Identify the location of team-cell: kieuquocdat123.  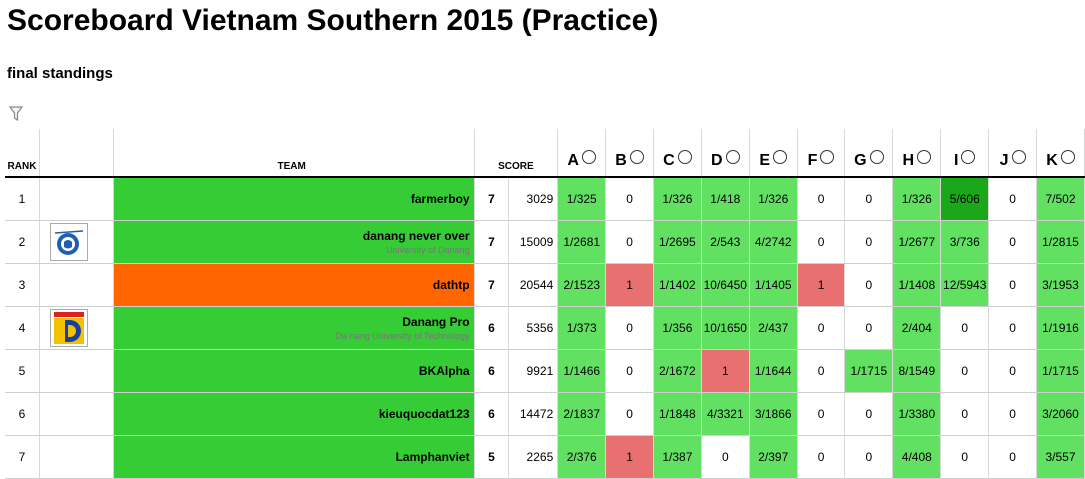
(294, 414).